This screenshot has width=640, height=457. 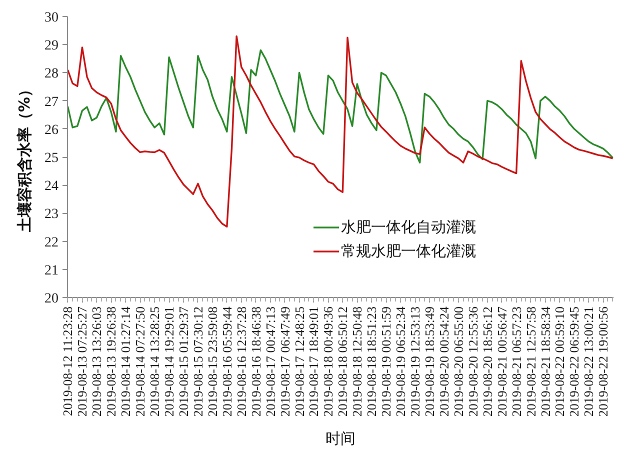 I want to click on y-tick-label: 25, so click(x=51, y=158).